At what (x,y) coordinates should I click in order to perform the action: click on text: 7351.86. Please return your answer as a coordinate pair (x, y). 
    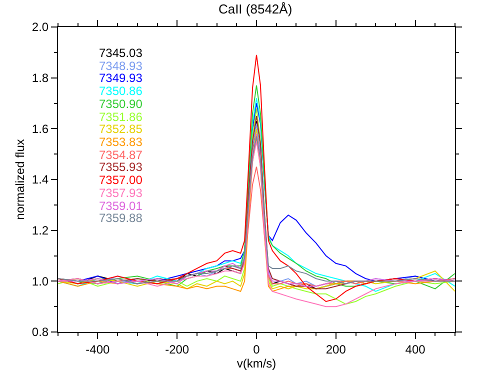
    Looking at the image, I should click on (121, 117).